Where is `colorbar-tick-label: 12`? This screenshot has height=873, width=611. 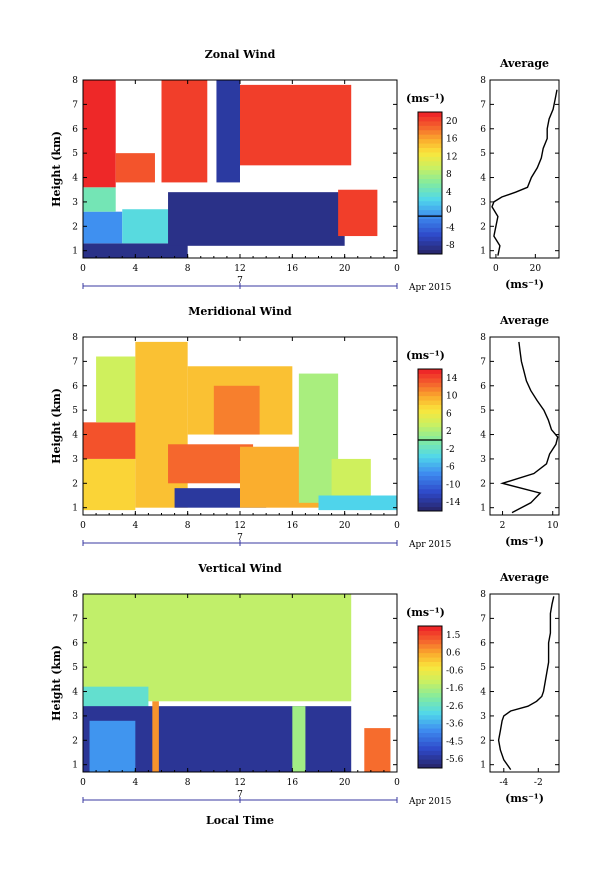
colorbar-tick-label: 12 is located at coordinates (451, 157).